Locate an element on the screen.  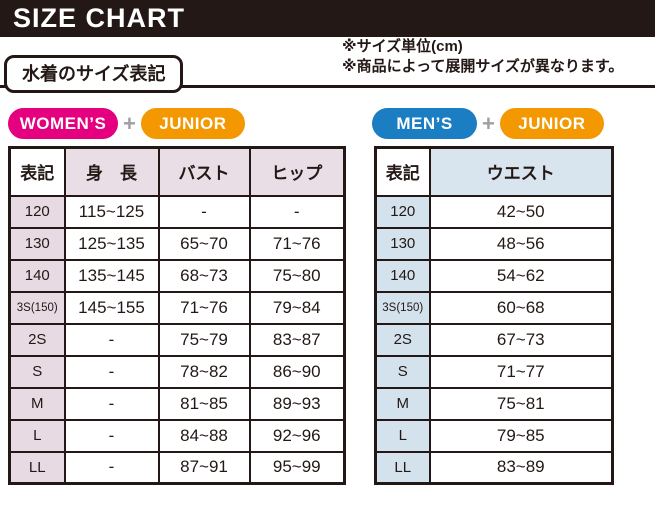
table-row: 120 42~50 is located at coordinates (494, 211).